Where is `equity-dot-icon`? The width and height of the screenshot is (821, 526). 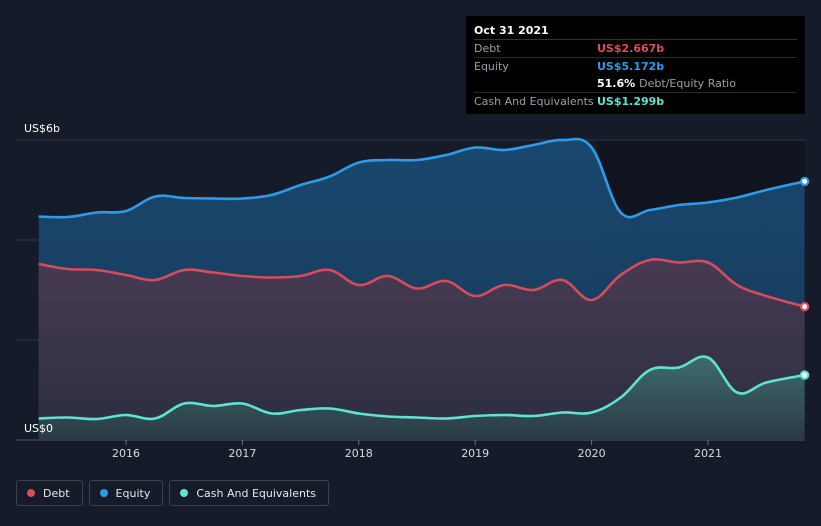
equity-dot-icon is located at coordinates (103, 493).